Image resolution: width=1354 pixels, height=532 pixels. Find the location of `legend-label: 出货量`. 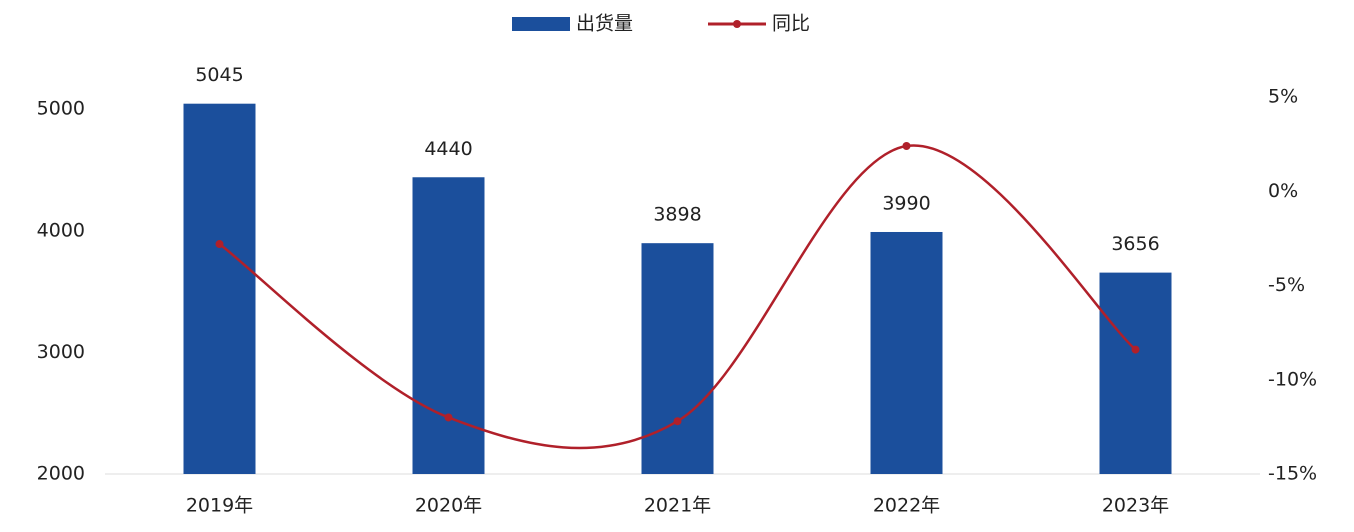

legend-label: 出货量 is located at coordinates (604, 24).